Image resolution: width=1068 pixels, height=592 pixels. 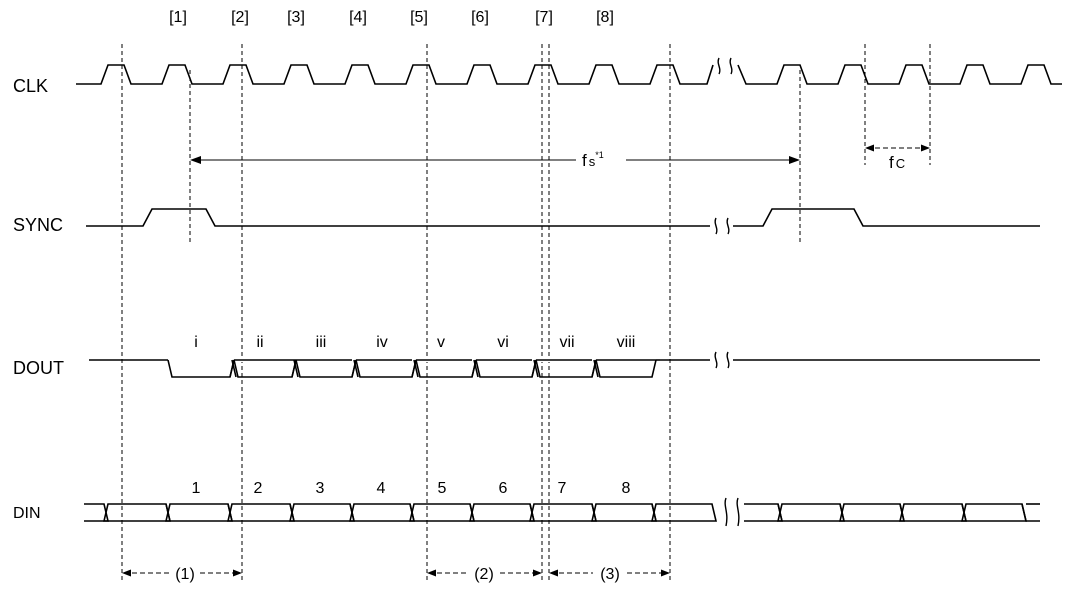 I want to click on interval-label: (1), so click(x=185, y=574).